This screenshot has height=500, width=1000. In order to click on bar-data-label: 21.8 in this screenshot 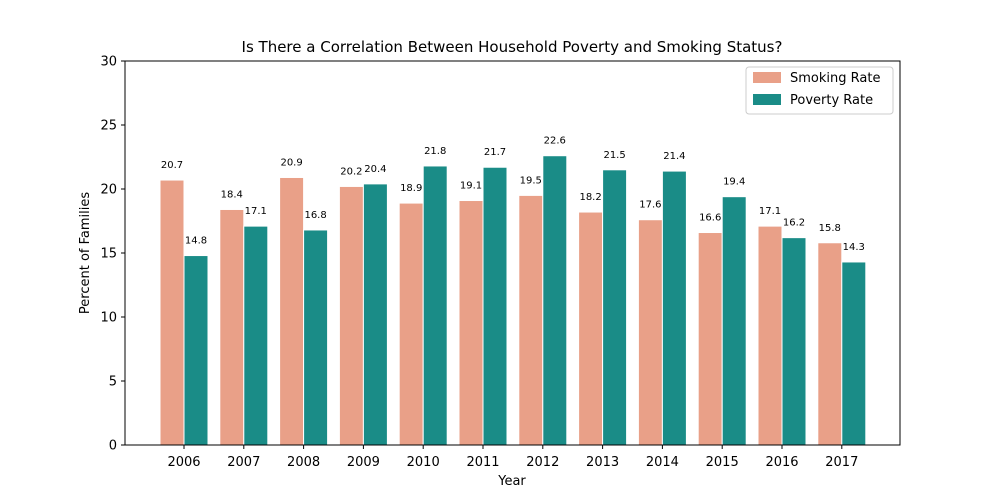, I will do `click(435, 151)`.